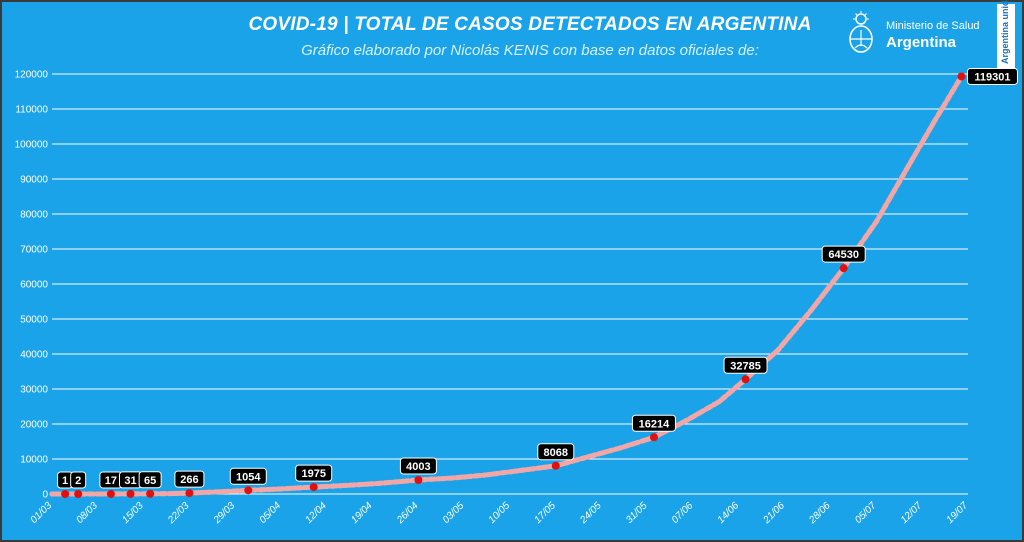  What do you see at coordinates (933, 26) in the screenshot?
I see `logo-ministerio-text: Ministerio de Salud` at bounding box center [933, 26].